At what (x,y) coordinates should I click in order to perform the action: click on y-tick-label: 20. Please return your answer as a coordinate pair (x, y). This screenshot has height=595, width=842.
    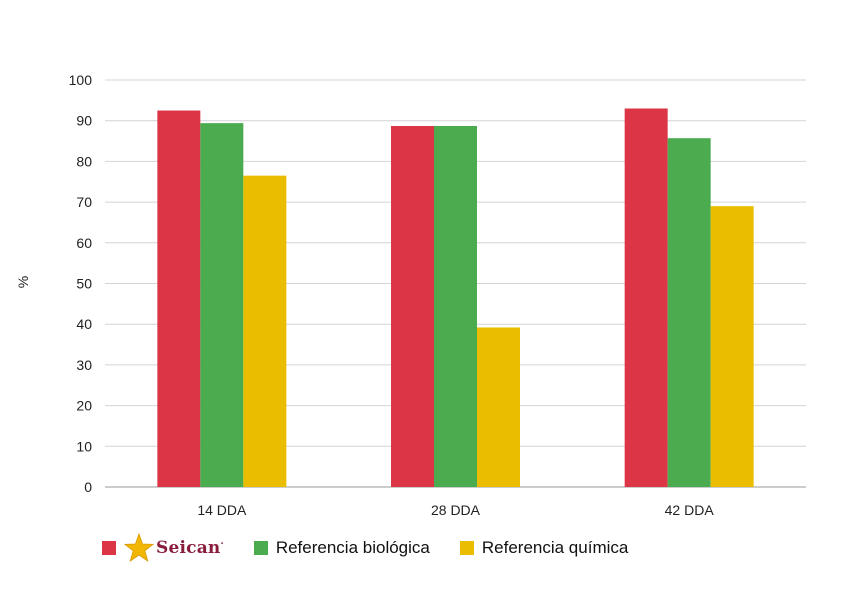
    Looking at the image, I should click on (84, 406).